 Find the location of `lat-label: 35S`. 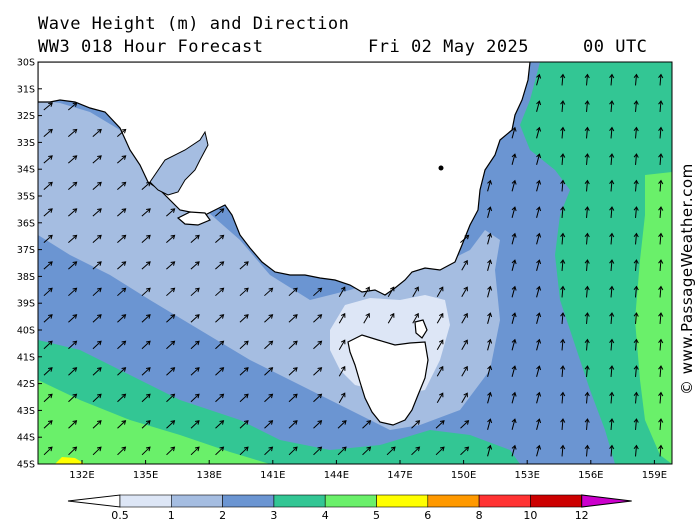

lat-label: 35S is located at coordinates (26, 197).